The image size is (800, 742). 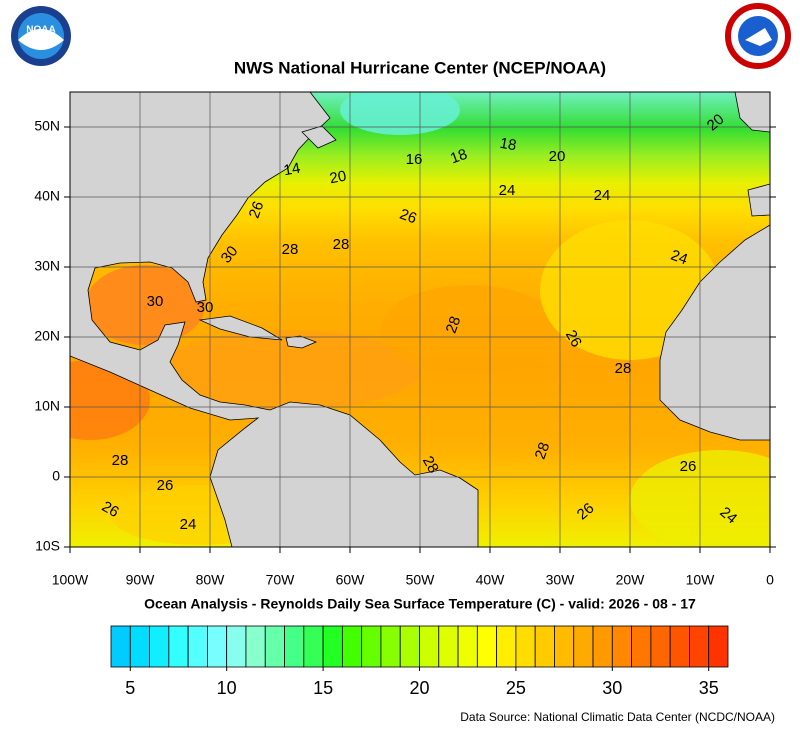 I want to click on logo-text: NOAA, so click(x=40, y=30).